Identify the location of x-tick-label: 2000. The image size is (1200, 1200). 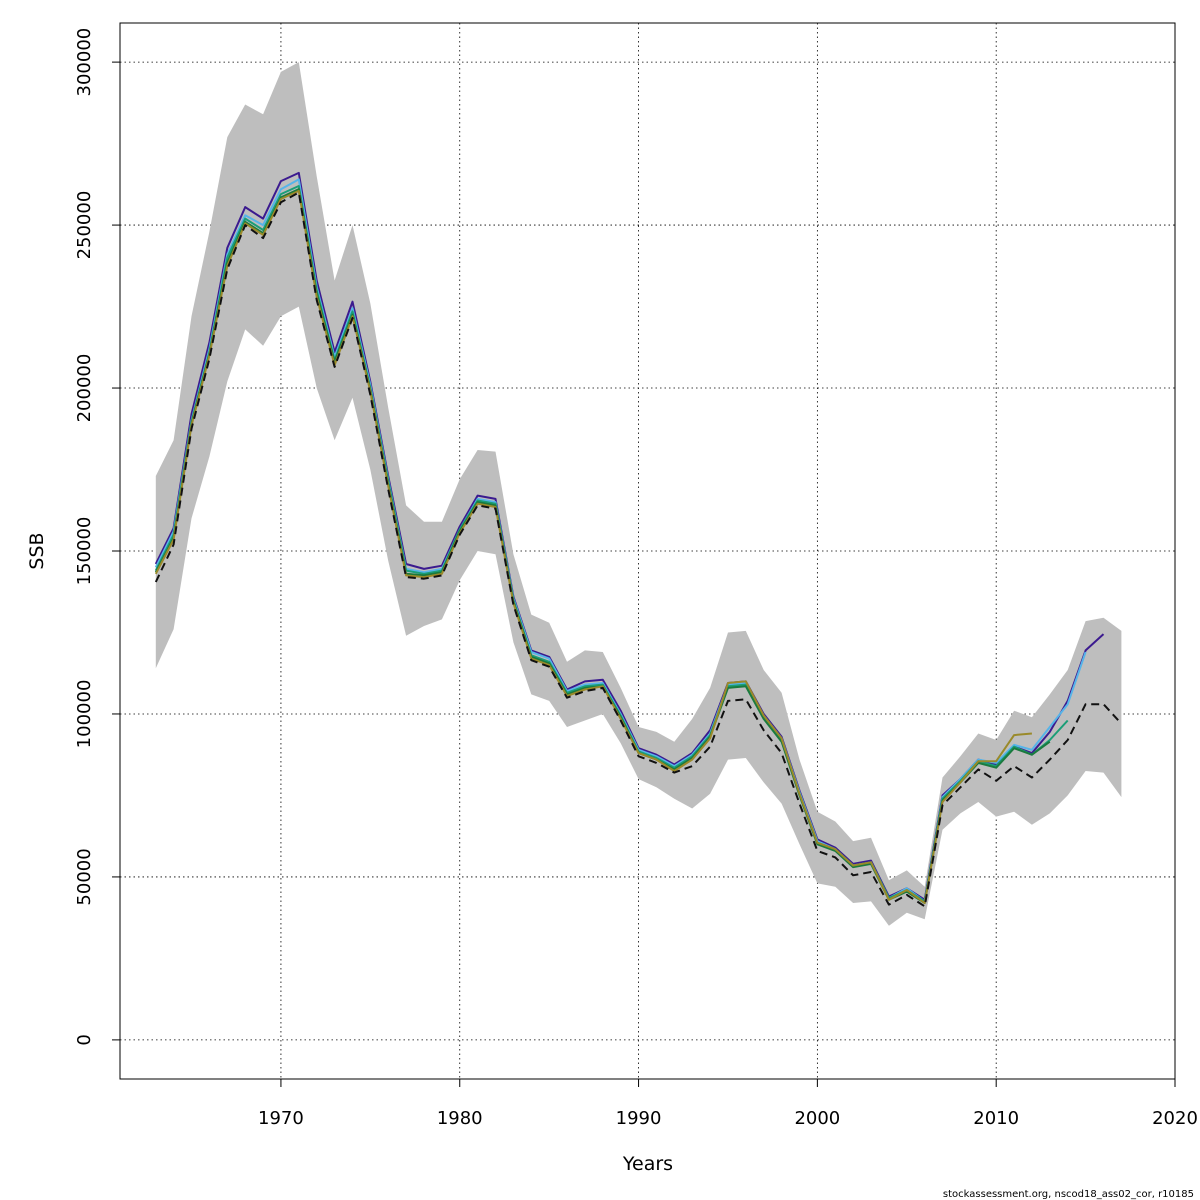
(817, 1118).